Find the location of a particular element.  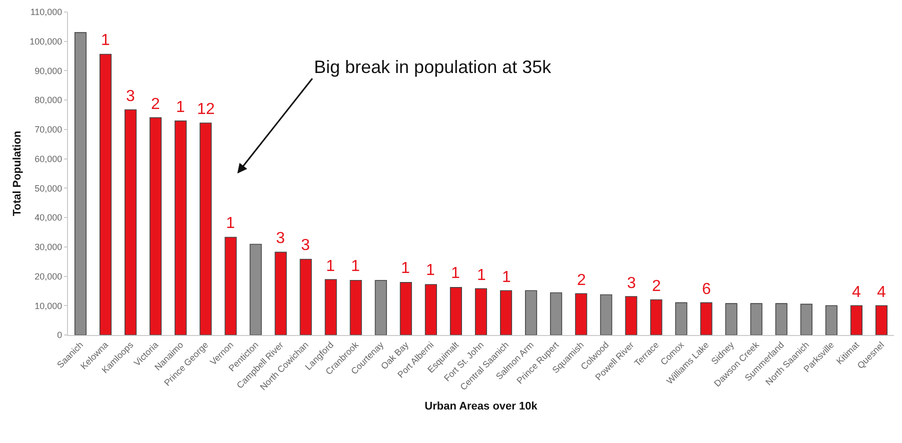

annotation: 12 is located at coordinates (206, 109).